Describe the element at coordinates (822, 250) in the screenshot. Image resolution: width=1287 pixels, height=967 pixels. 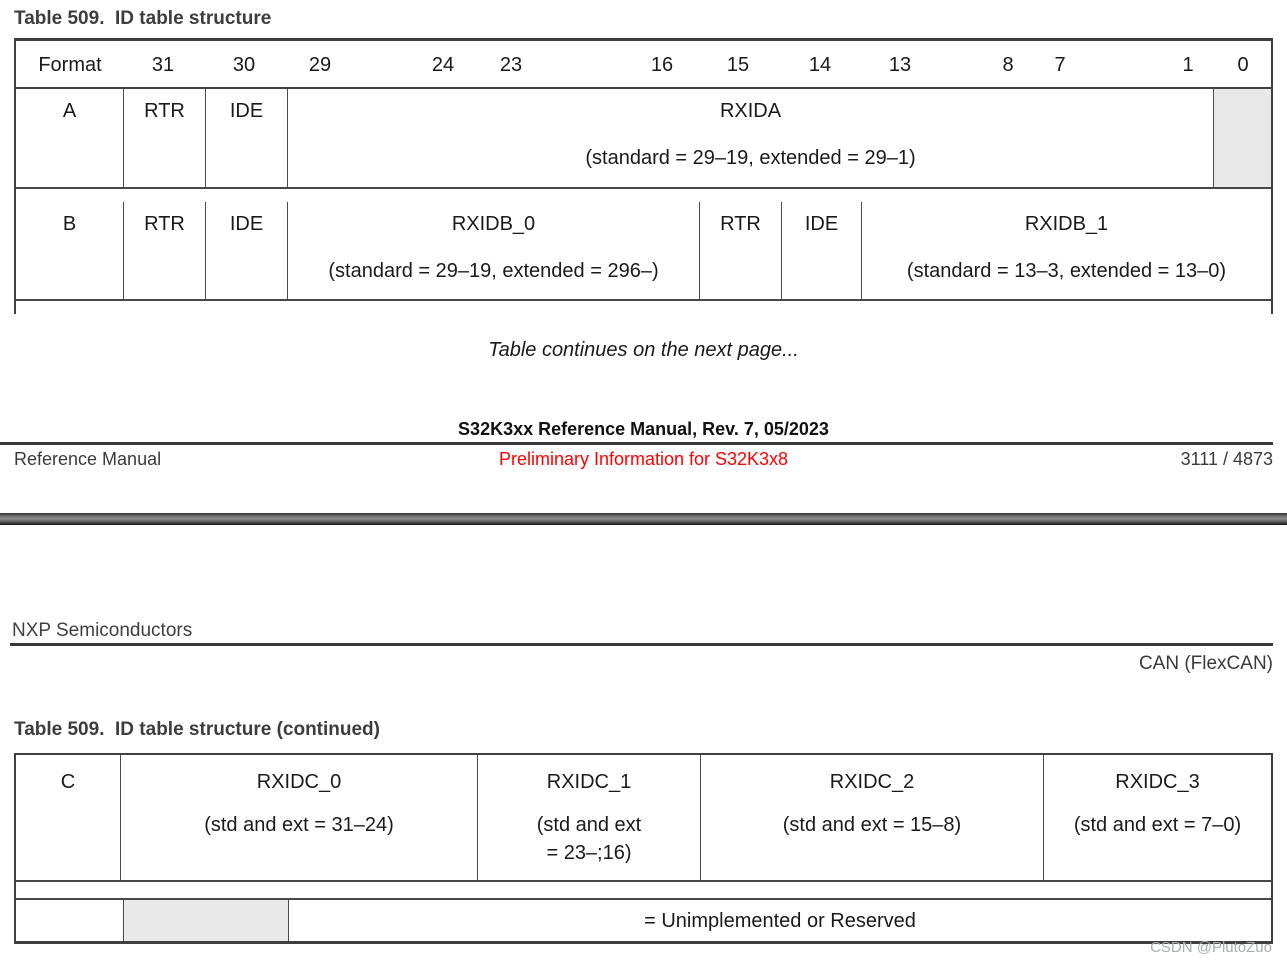
I see `row-b-ide2-cell: IDE` at that location.